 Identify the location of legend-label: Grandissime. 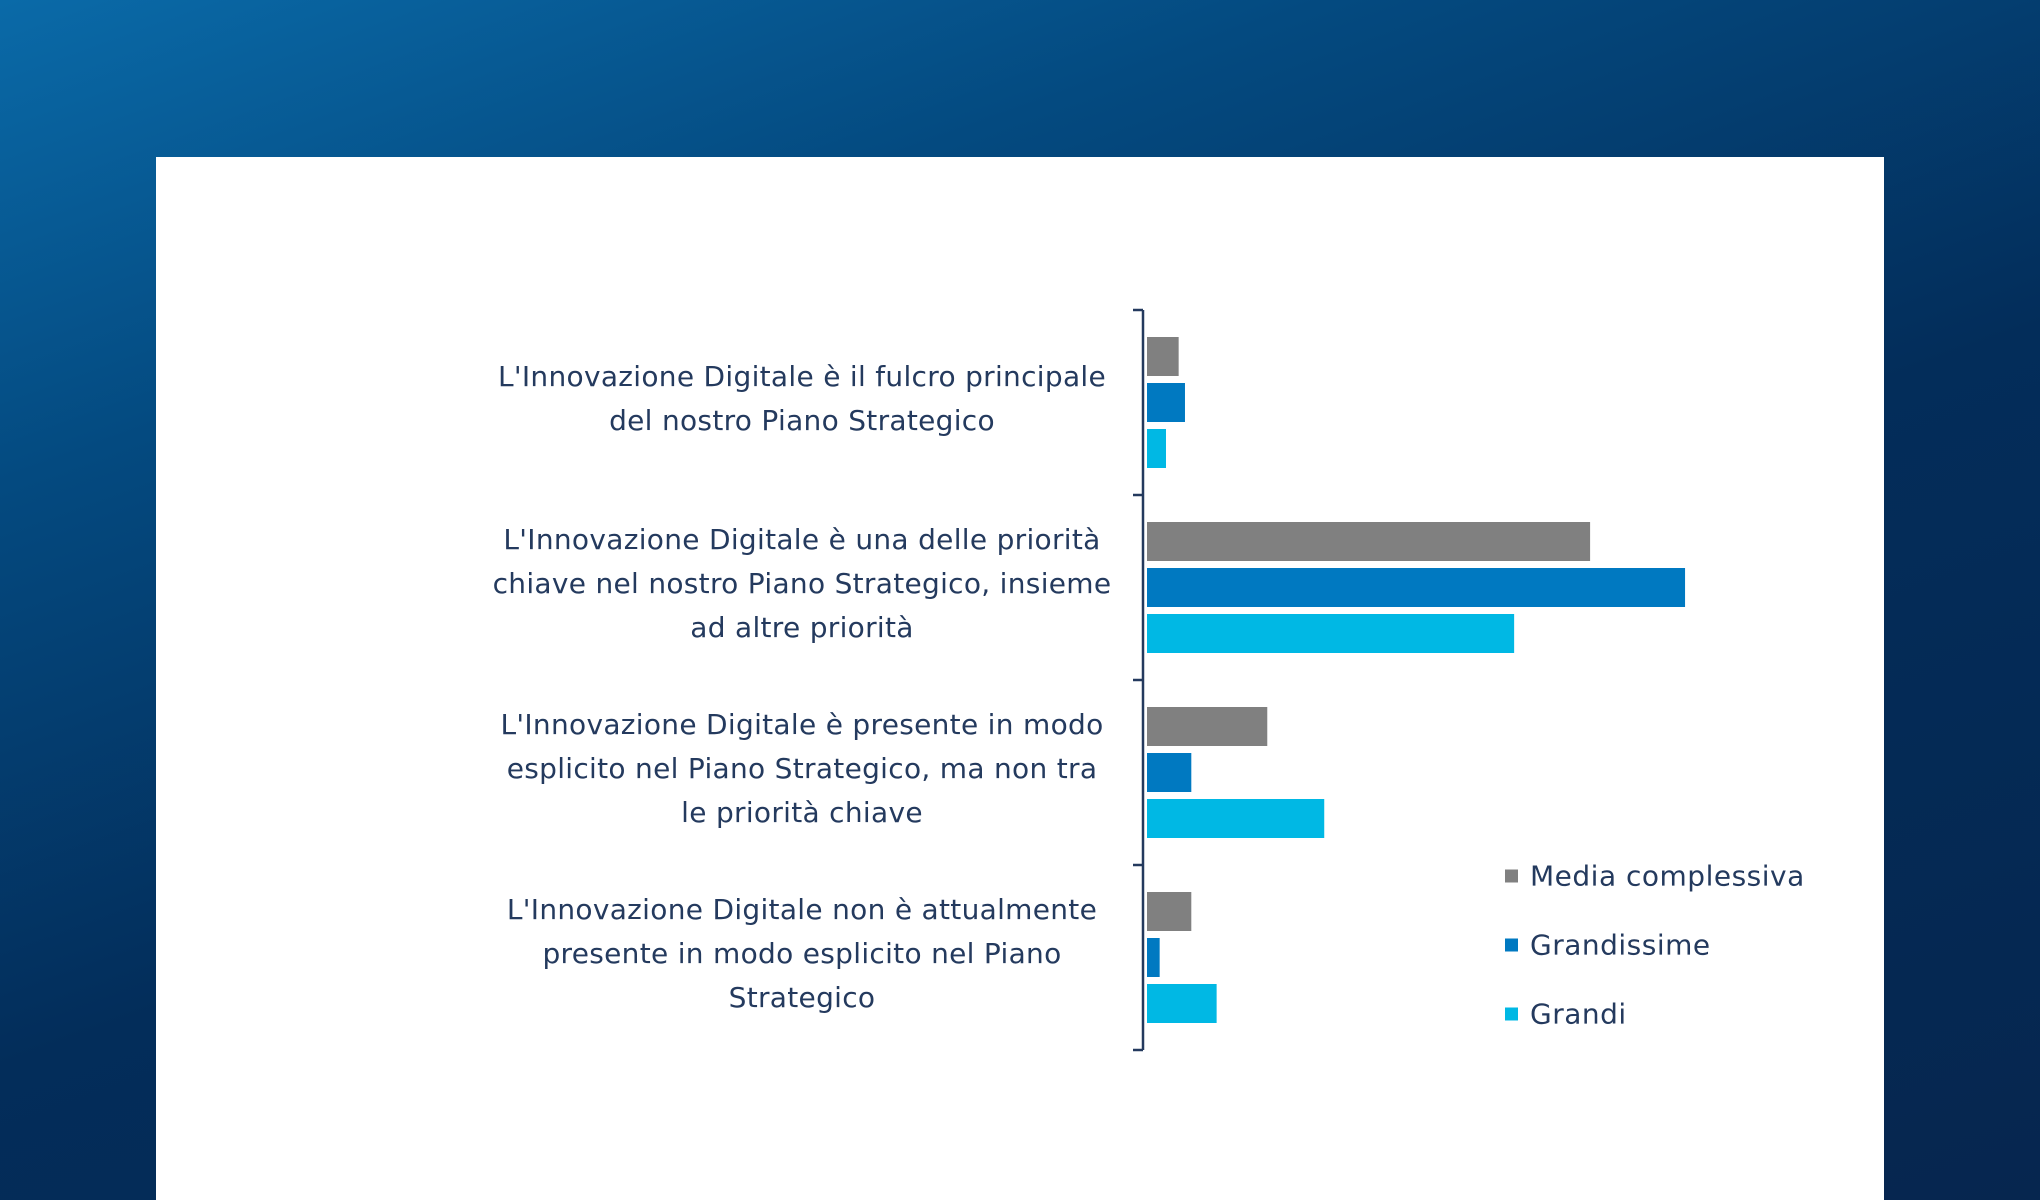
(1620, 945).